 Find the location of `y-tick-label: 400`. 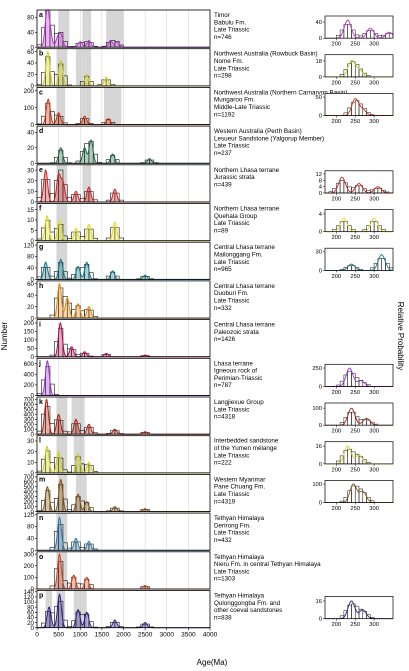

y-tick-label: 400 is located at coordinates (29, 492).